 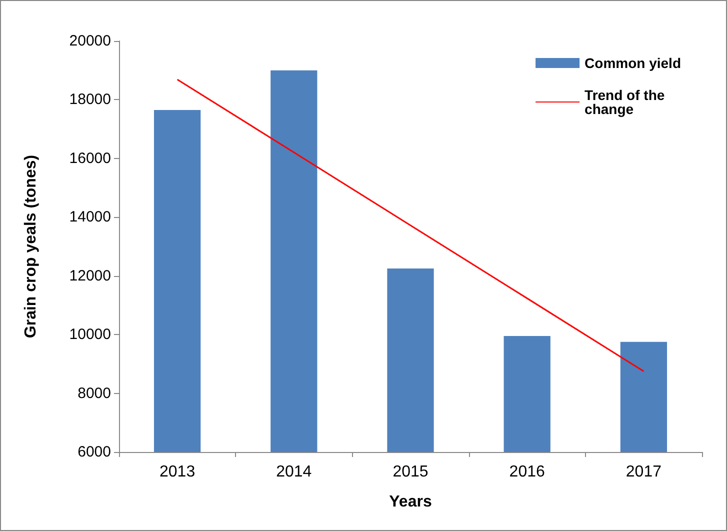 I want to click on x-tick-label: 2014, so click(x=294, y=472).